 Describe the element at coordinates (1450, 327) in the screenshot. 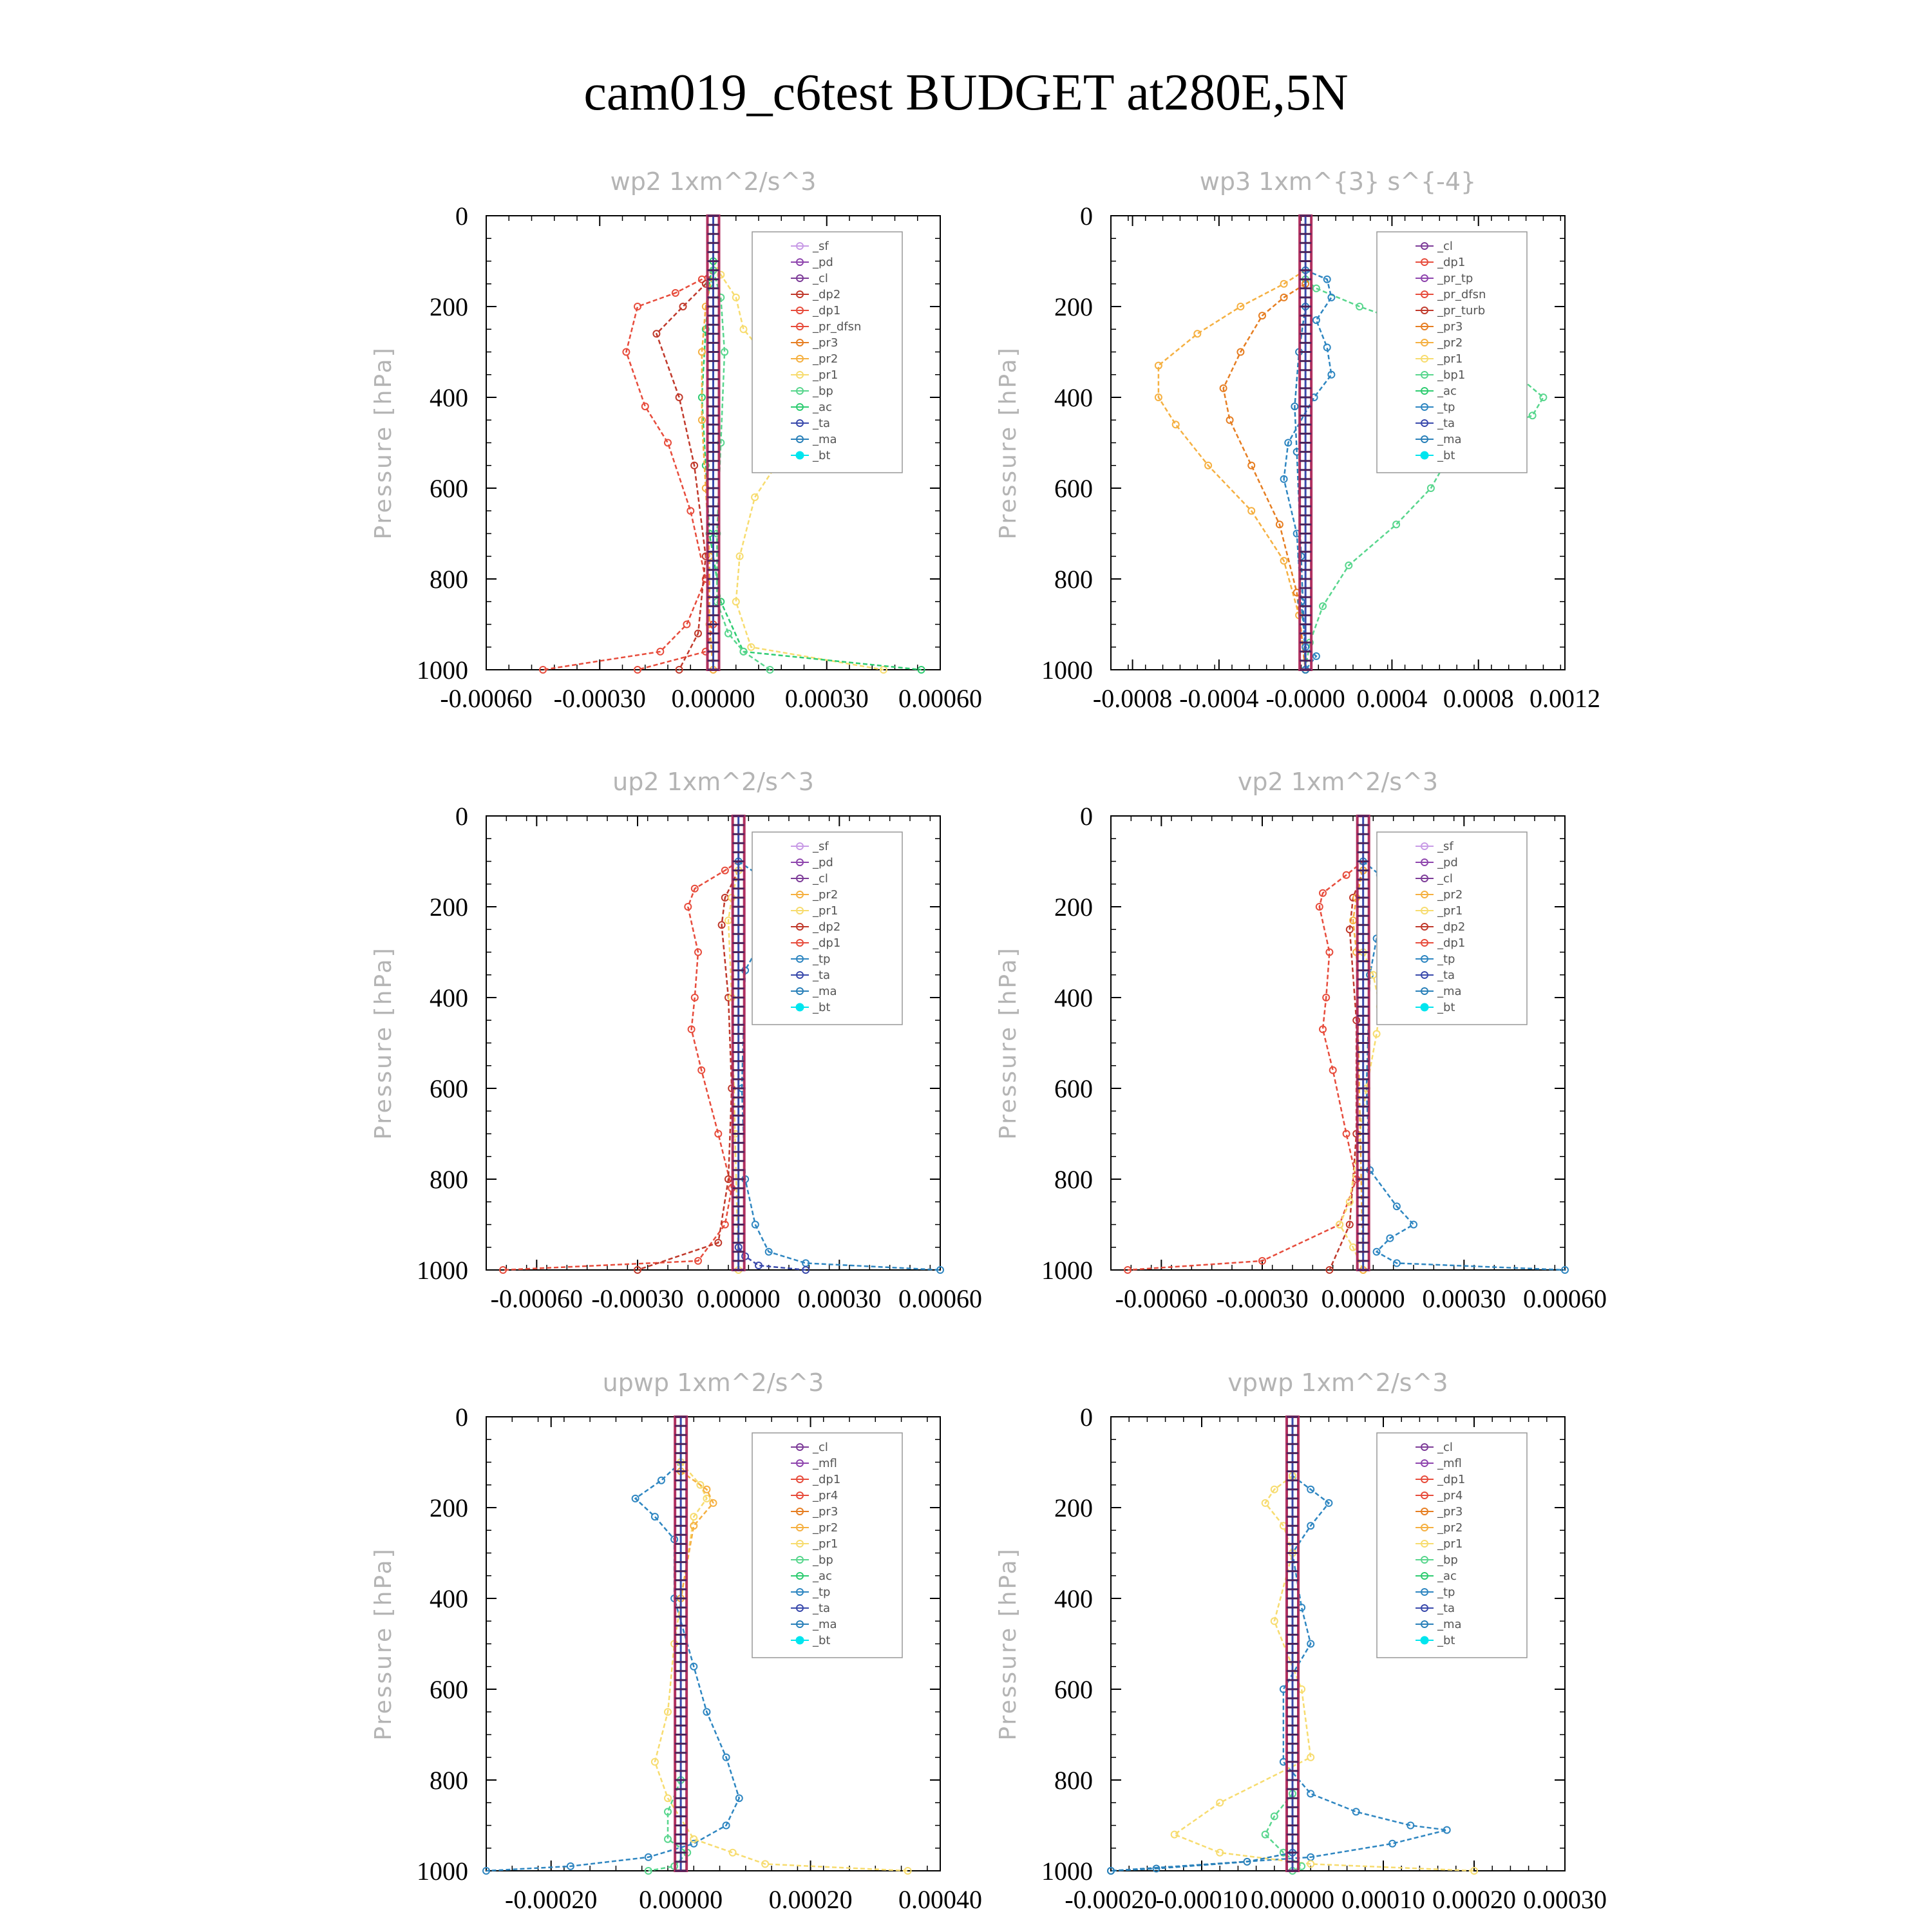

I see `legend-label: _pr3` at that location.